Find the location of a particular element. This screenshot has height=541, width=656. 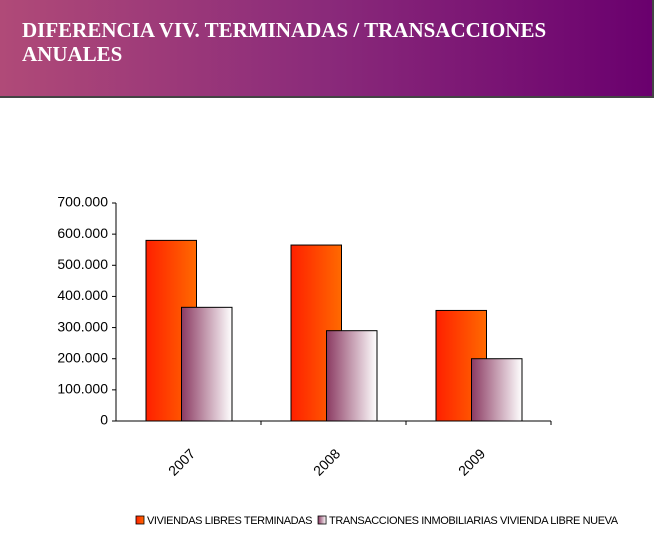

y-tick-label: 300.000 is located at coordinates (82, 326).